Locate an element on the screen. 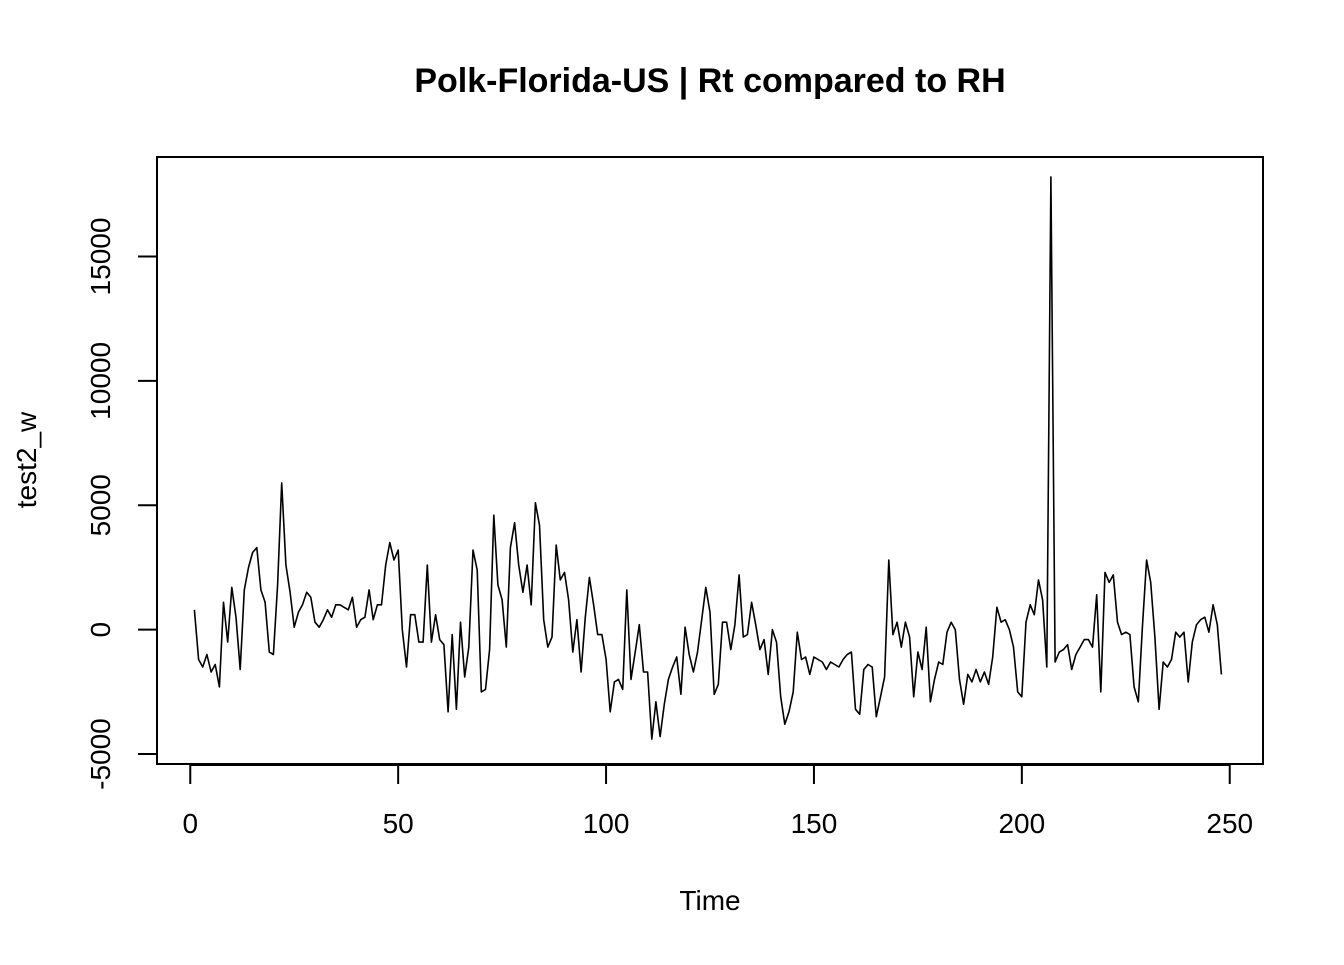 This screenshot has height=965, width=1344. y-axis: -5000 0 5000 10000 15000 is located at coordinates (121, 504).